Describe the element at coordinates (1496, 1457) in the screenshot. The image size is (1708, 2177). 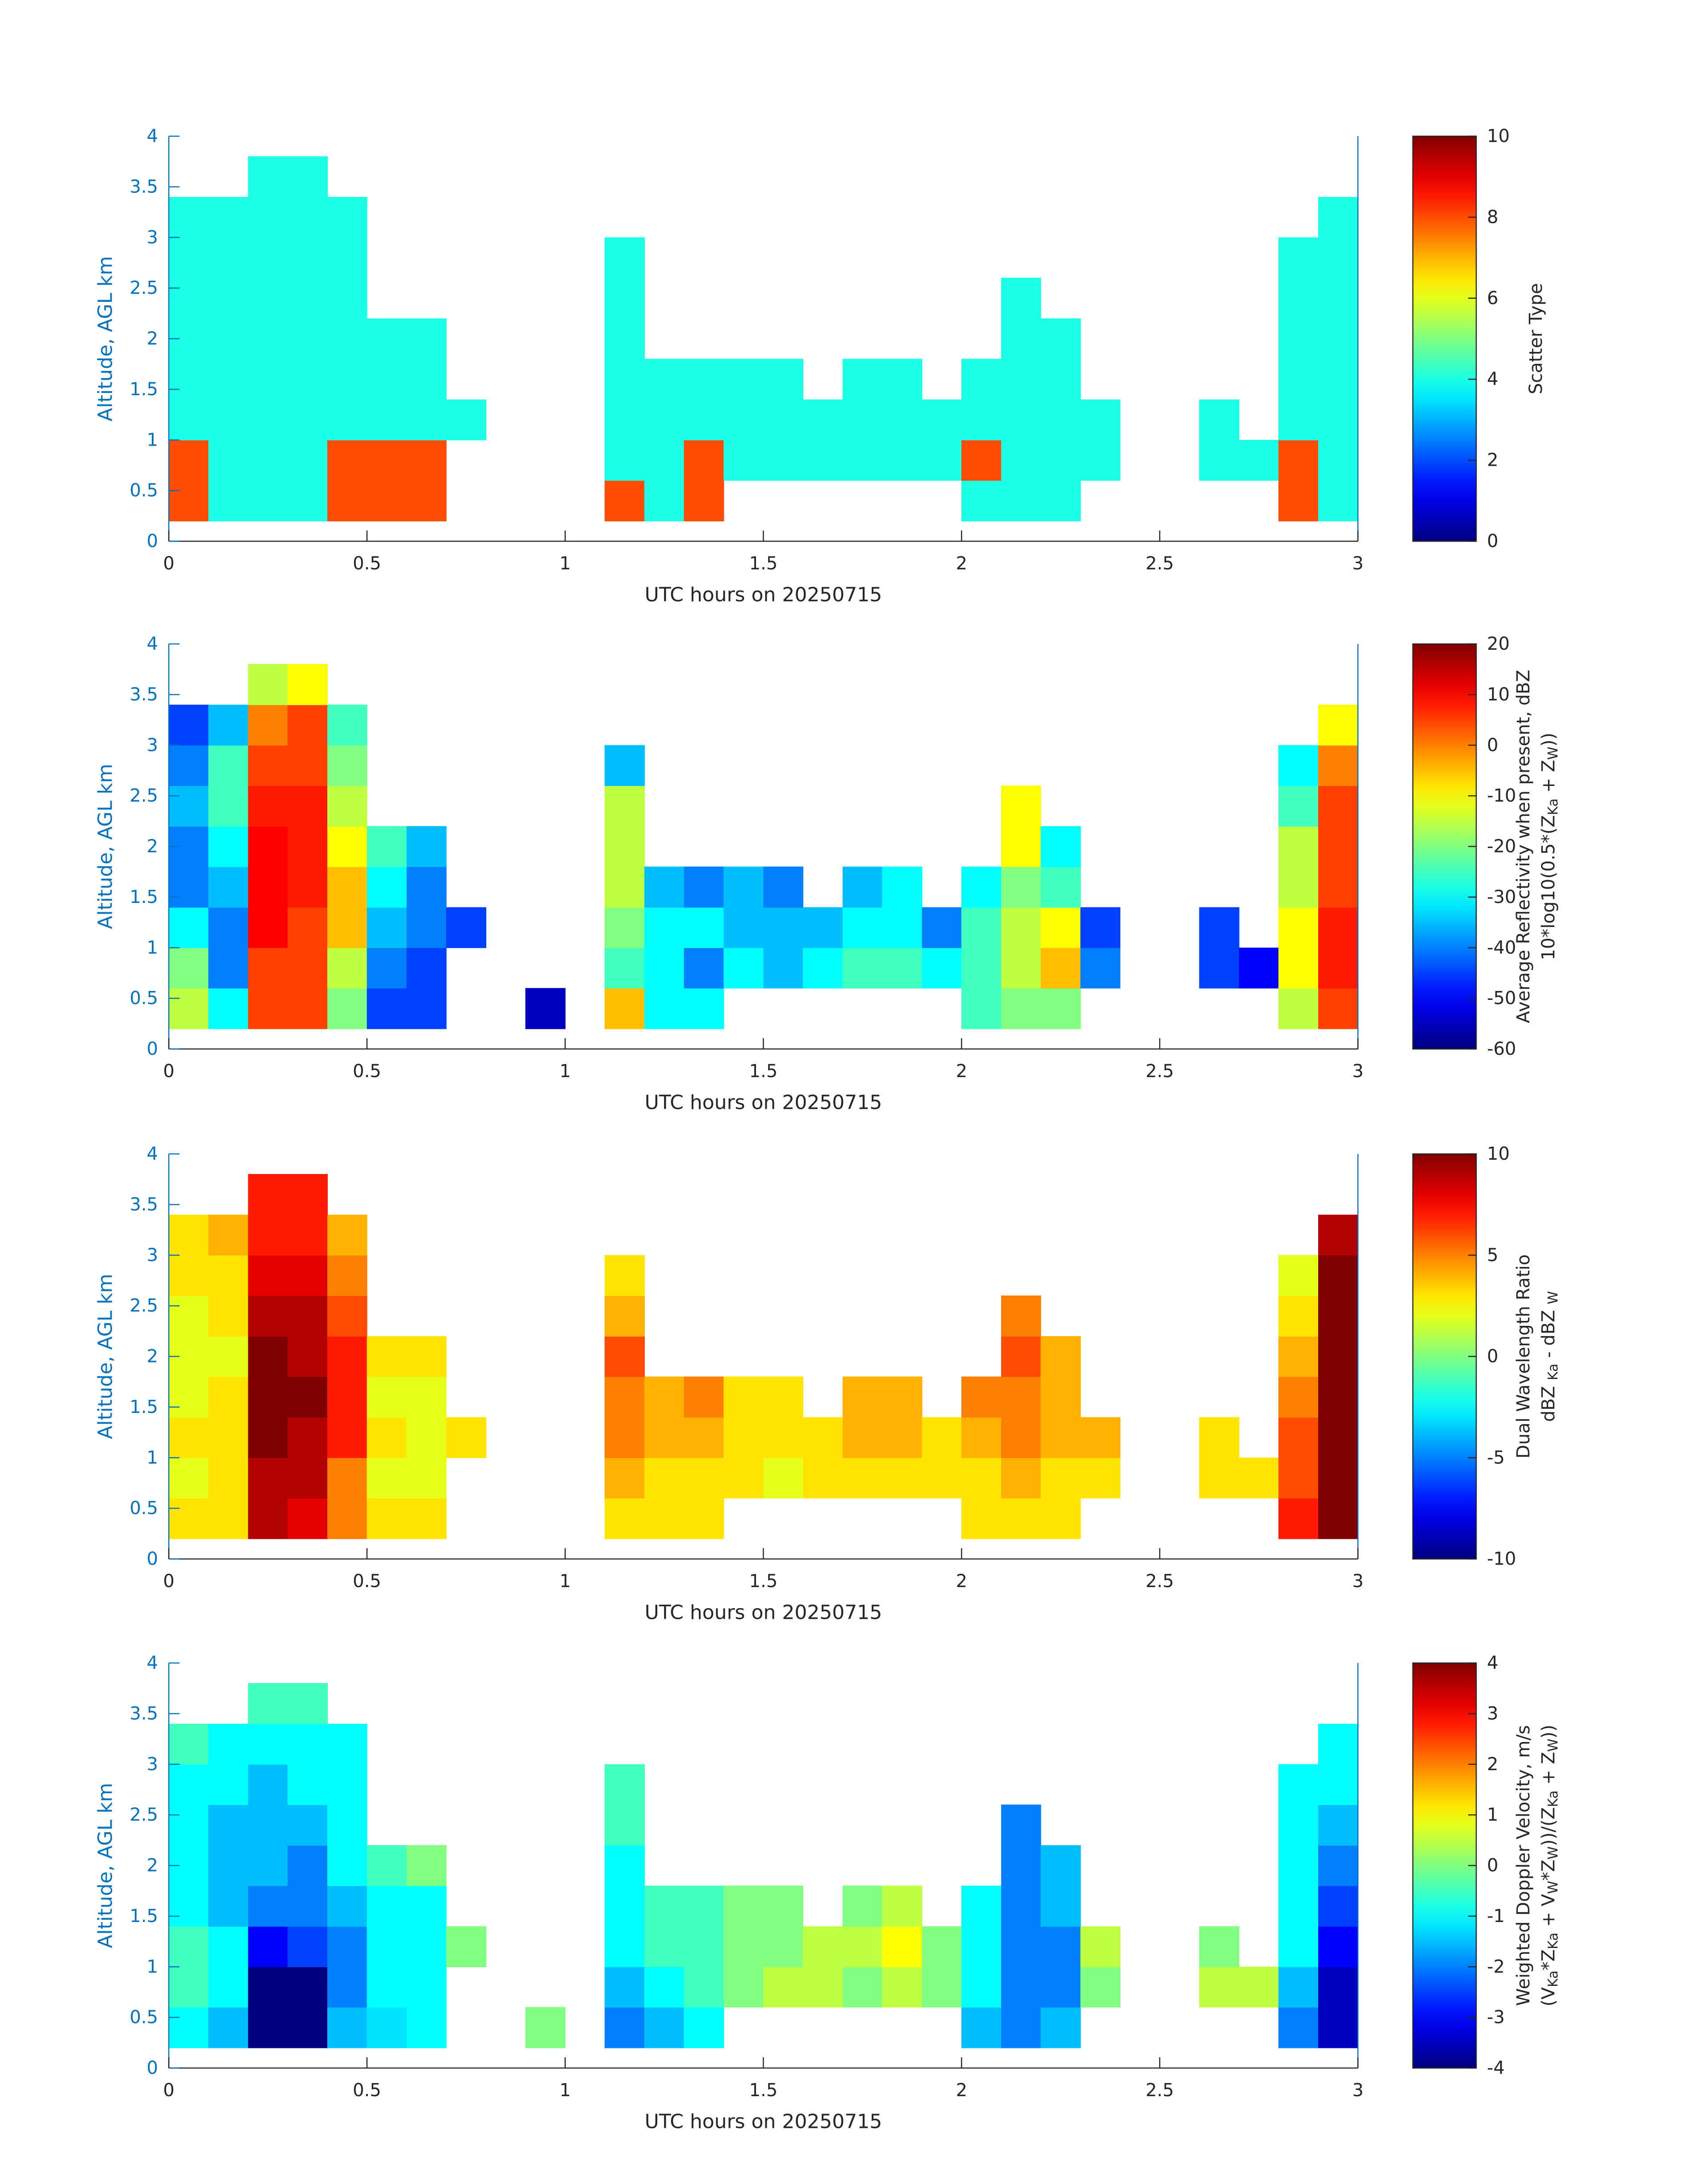
I see `colorbar-tick-label: -5` at that location.